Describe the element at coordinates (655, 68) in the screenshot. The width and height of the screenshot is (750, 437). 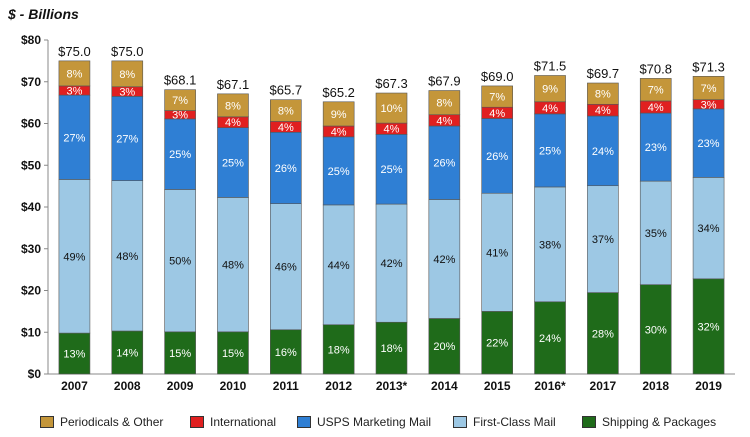
I see `total-label: $70.8` at that location.